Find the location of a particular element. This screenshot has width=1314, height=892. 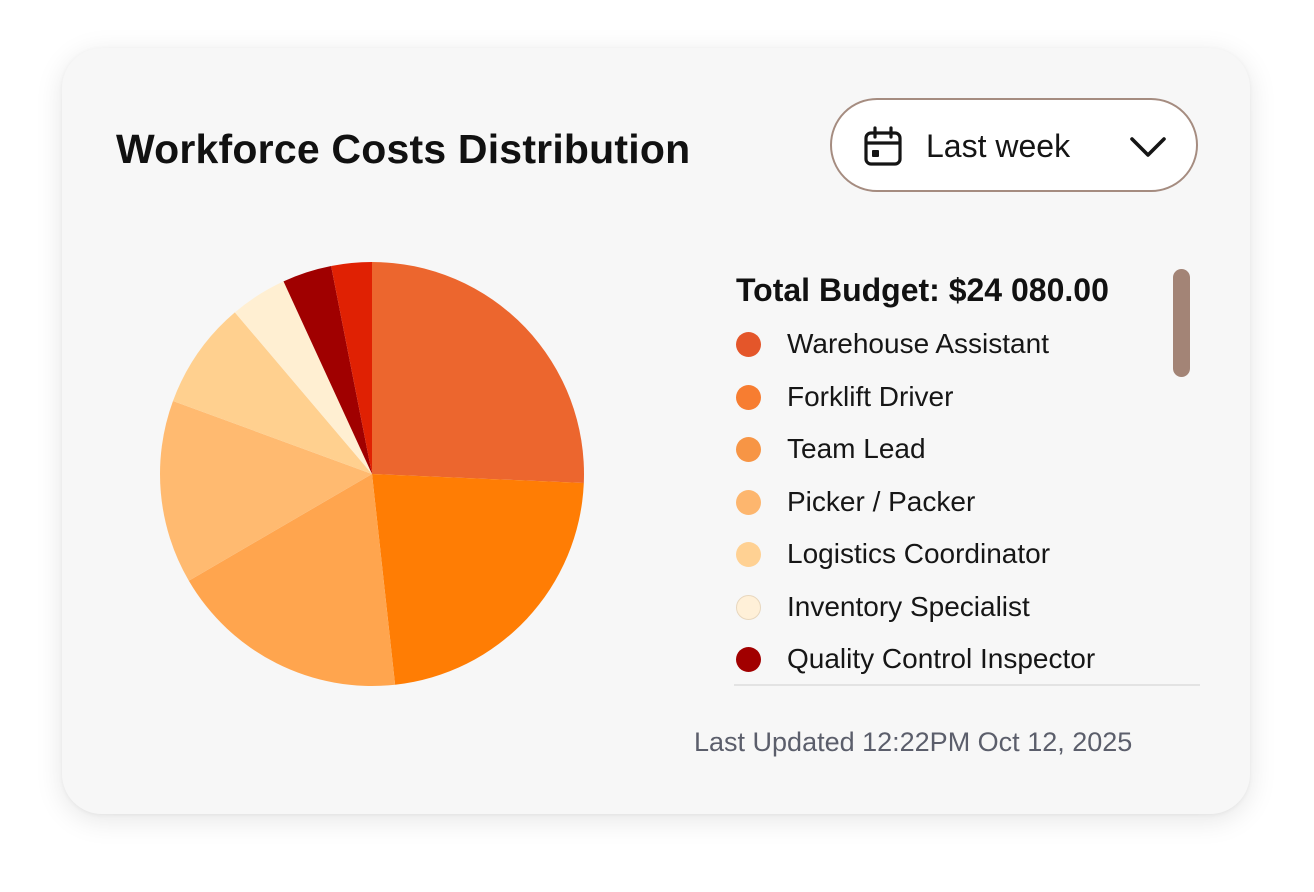

legend-item-label: Quality Control Inspector is located at coordinates (941, 658).